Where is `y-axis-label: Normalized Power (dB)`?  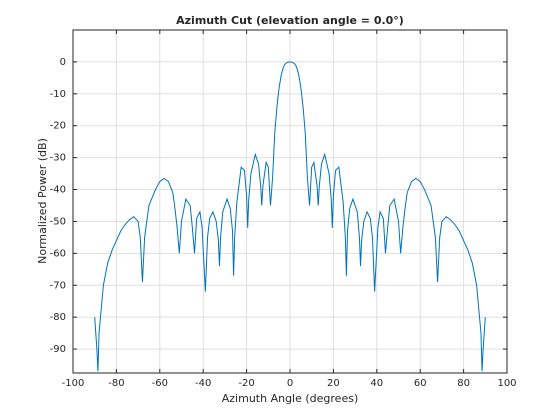 y-axis-label: Normalized Power (dB) is located at coordinates (42, 201).